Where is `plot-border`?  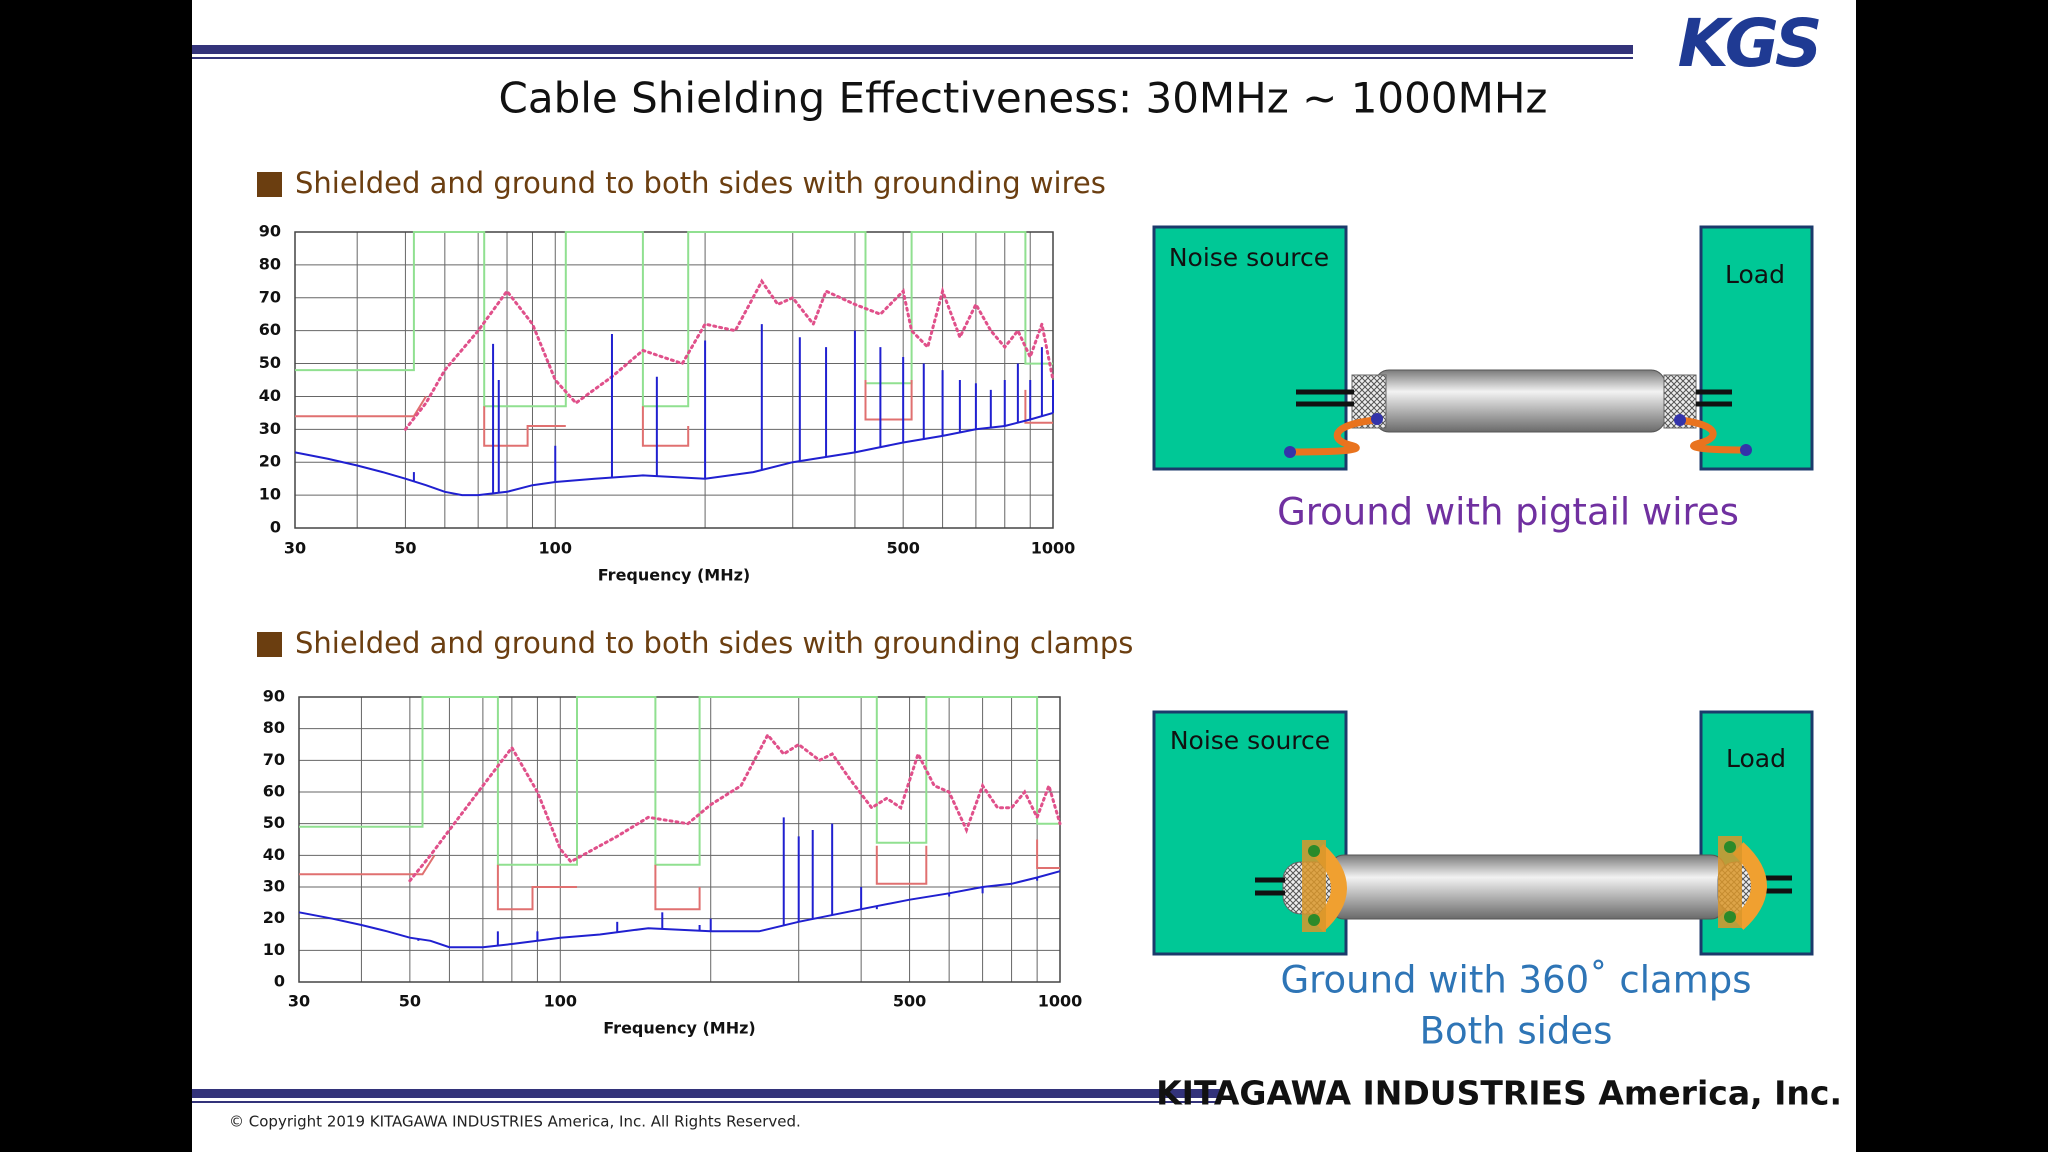 plot-border is located at coordinates (679, 839).